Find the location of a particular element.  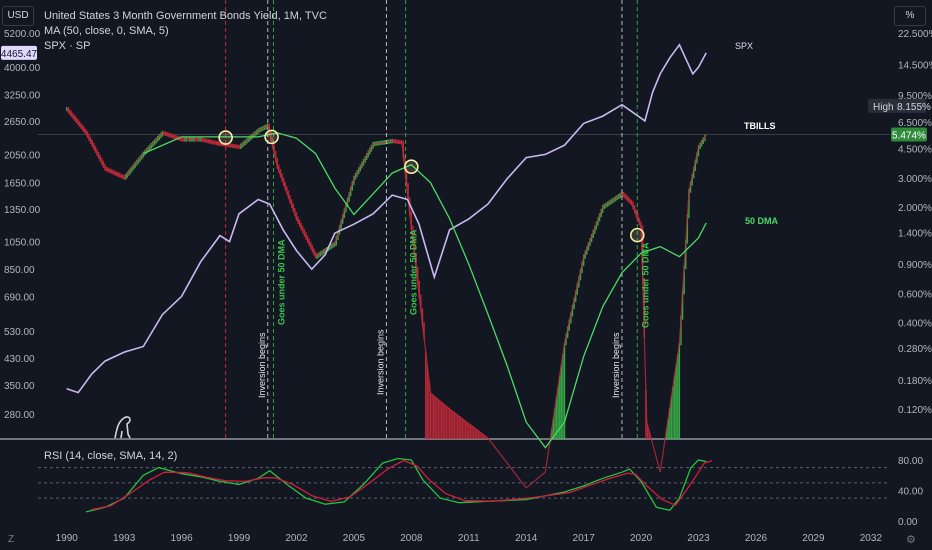

x-tick-label: 1999 is located at coordinates (239, 538).